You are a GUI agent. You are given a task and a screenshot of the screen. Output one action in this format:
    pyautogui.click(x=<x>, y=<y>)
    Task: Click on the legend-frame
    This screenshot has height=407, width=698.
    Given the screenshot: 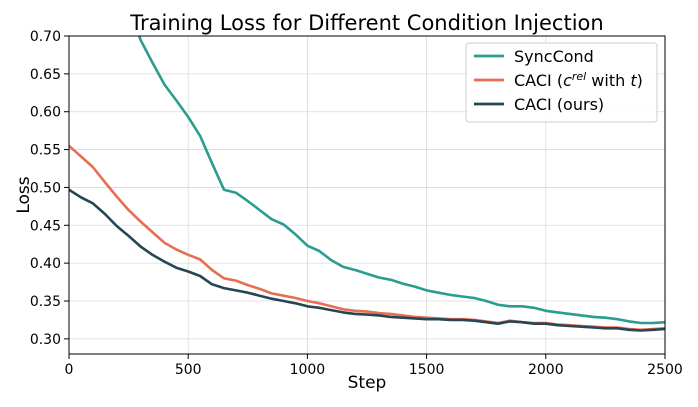 What is the action you would take?
    pyautogui.click(x=561, y=82)
    